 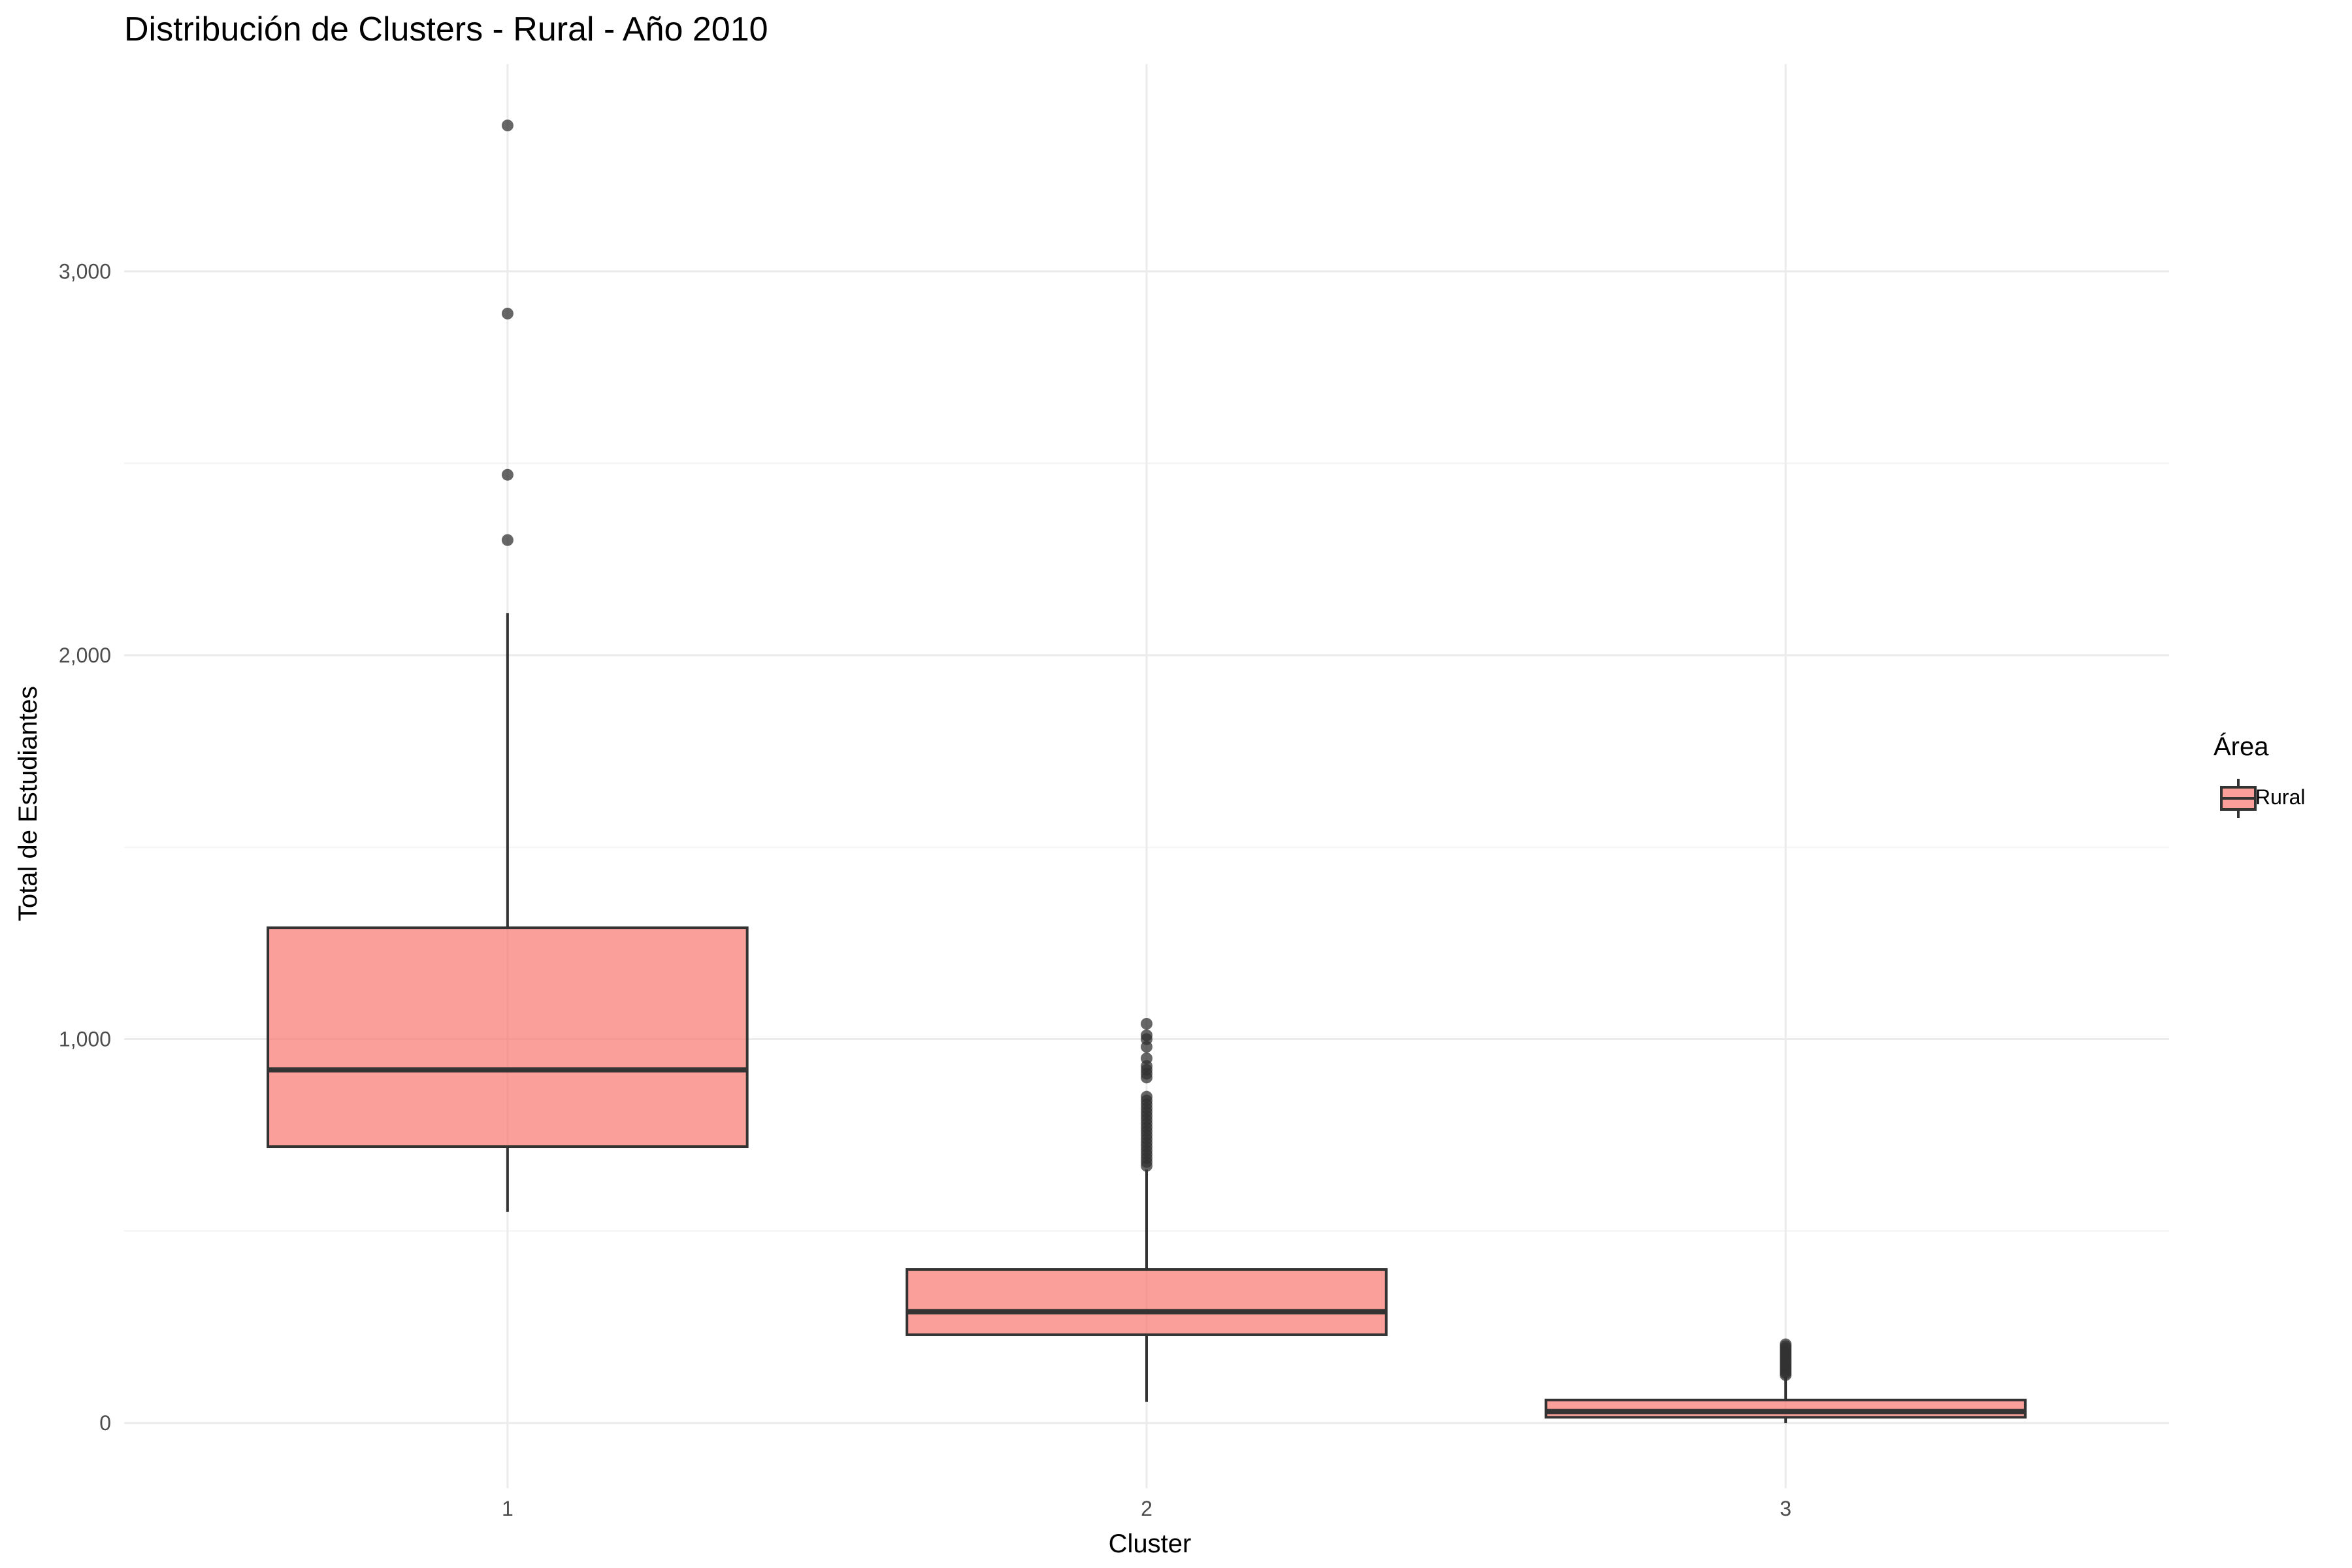 I want to click on y-axis-ticks: 0 1,000 2,000 3,000, so click(x=85, y=847).